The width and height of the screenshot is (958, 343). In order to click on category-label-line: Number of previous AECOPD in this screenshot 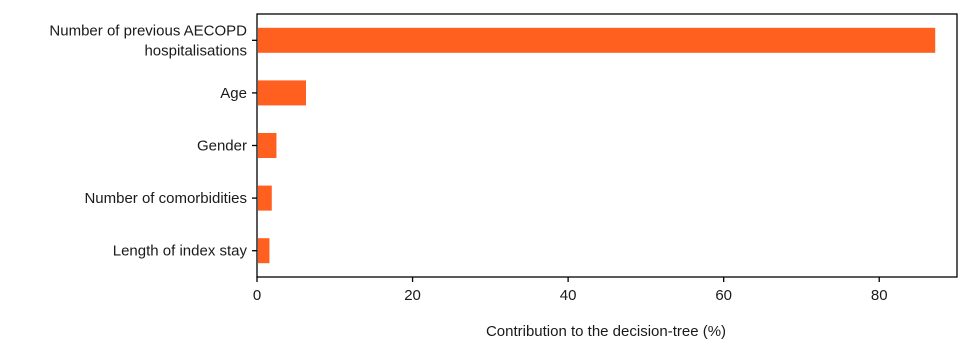, I will do `click(148, 30)`.